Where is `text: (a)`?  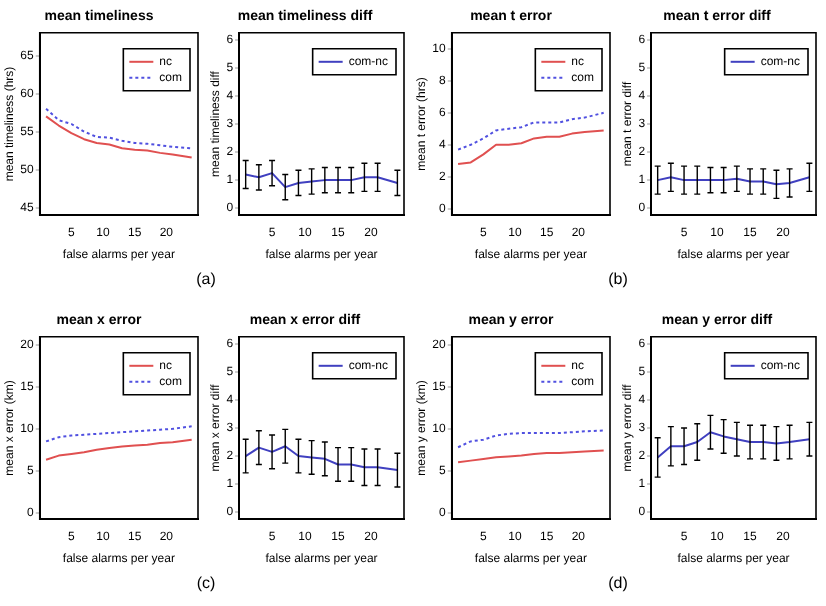 text: (a) is located at coordinates (206, 279).